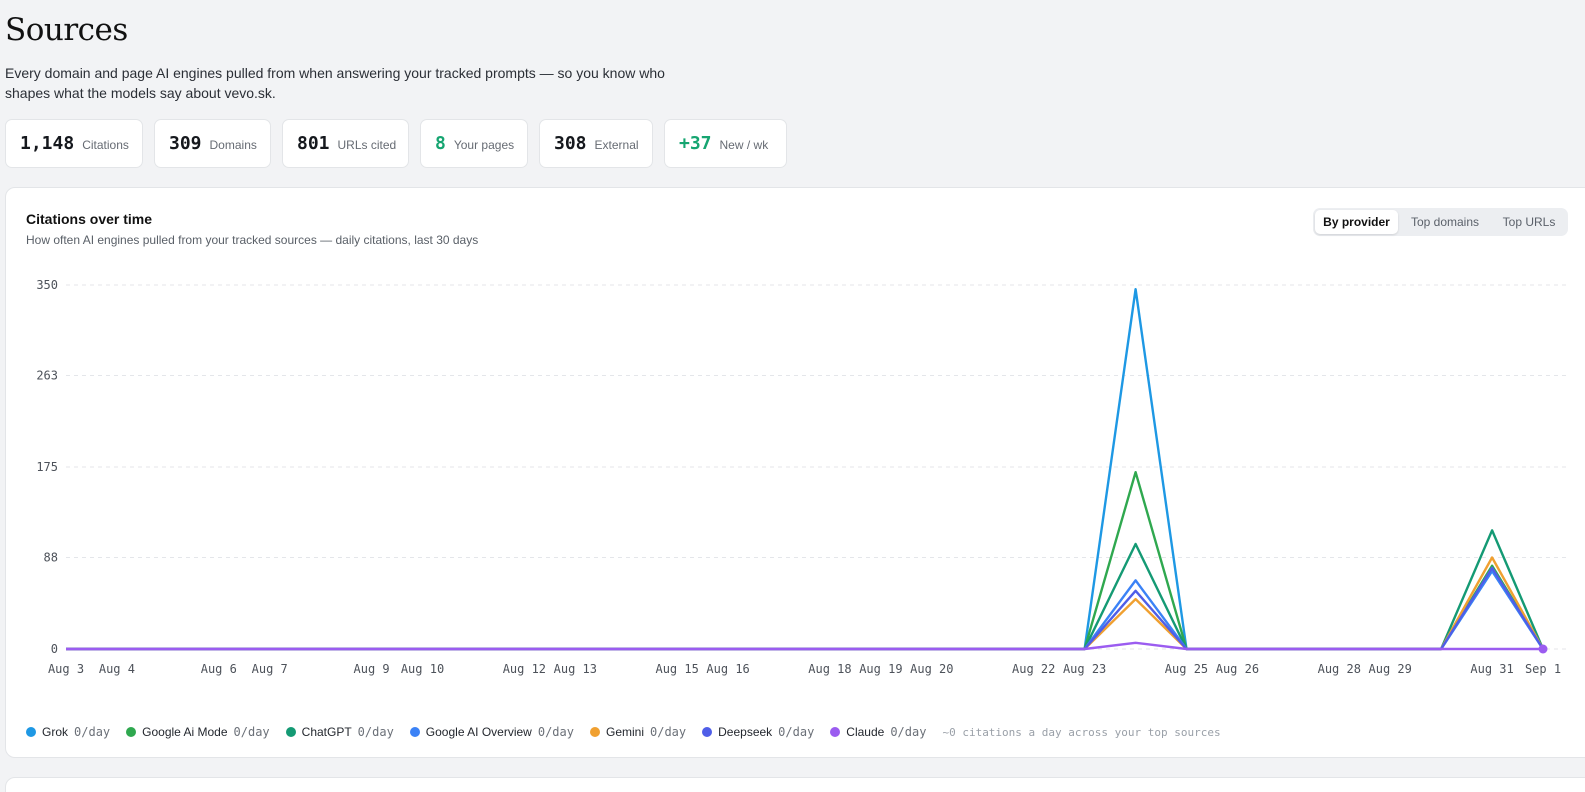 The width and height of the screenshot is (1585, 792). I want to click on legend-item: ChatGPT 0/day, so click(339, 732).